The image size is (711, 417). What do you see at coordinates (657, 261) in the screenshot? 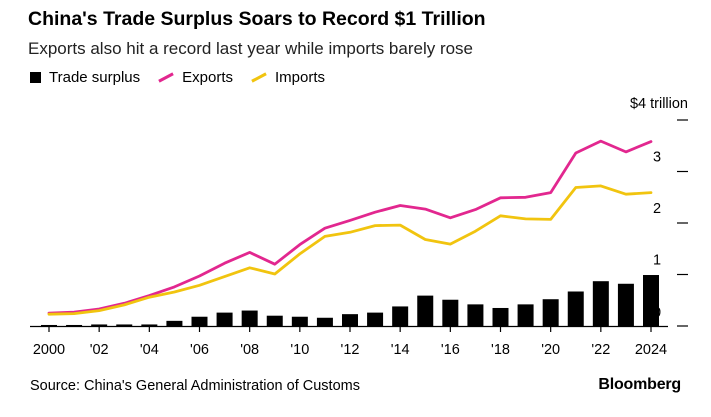
I see `y-tick-label: 1` at bounding box center [657, 261].